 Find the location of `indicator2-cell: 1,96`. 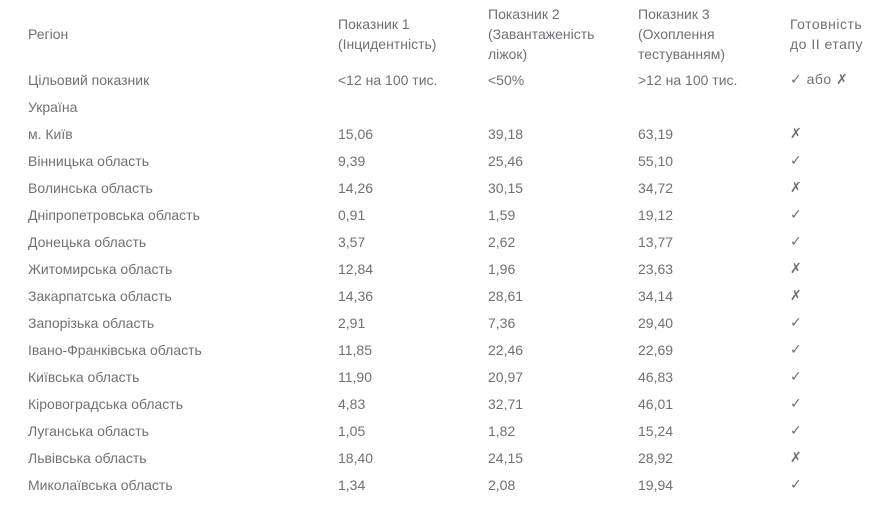

indicator2-cell: 1,96 is located at coordinates (502, 268).